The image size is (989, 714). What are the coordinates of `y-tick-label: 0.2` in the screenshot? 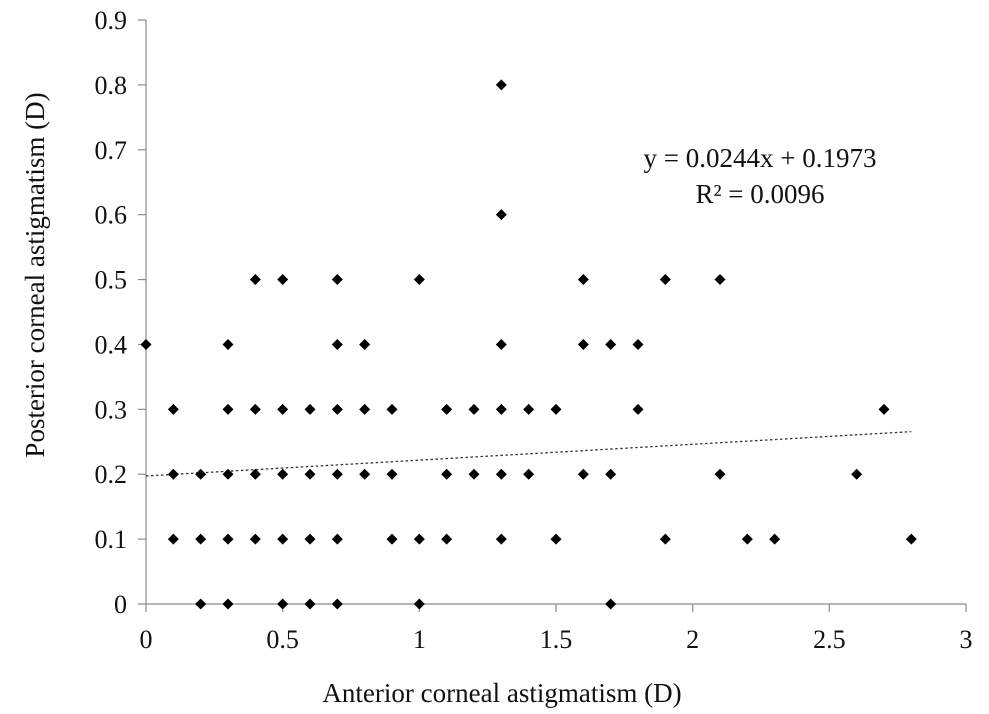 It's located at (111, 474).